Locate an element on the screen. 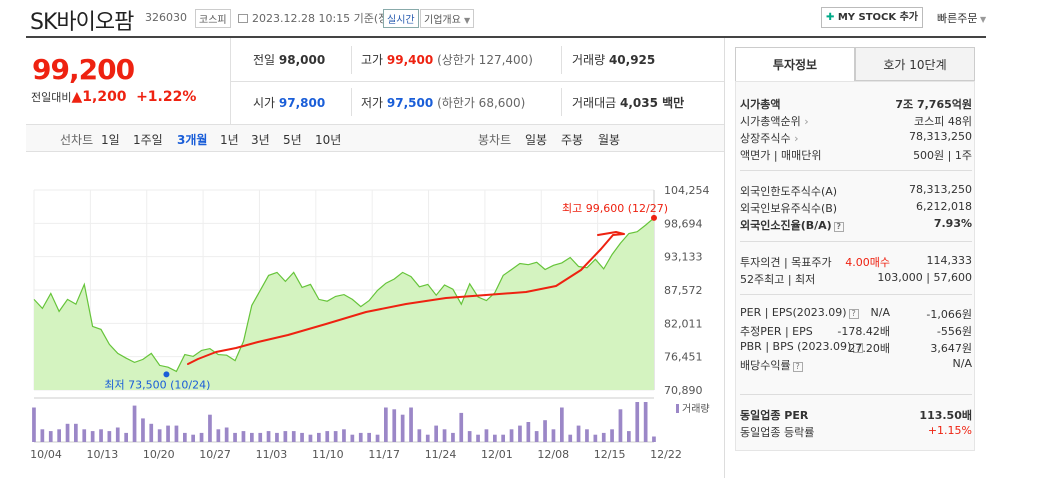 The height and width of the screenshot is (478, 1060). investment-row-label: 외국인보유주식수(B) is located at coordinates (789, 208).